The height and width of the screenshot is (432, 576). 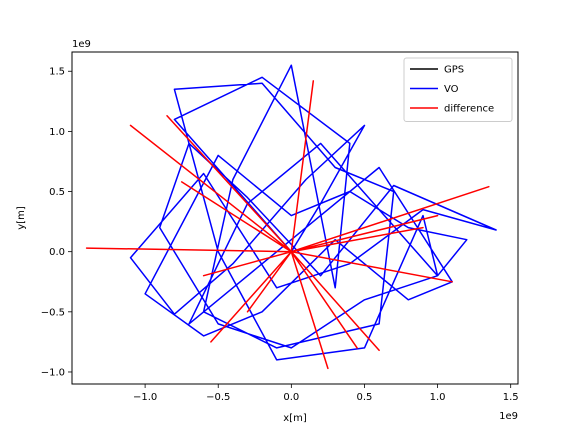 What do you see at coordinates (511, 397) in the screenshot?
I see `x-tick-label: 1.5` at bounding box center [511, 397].